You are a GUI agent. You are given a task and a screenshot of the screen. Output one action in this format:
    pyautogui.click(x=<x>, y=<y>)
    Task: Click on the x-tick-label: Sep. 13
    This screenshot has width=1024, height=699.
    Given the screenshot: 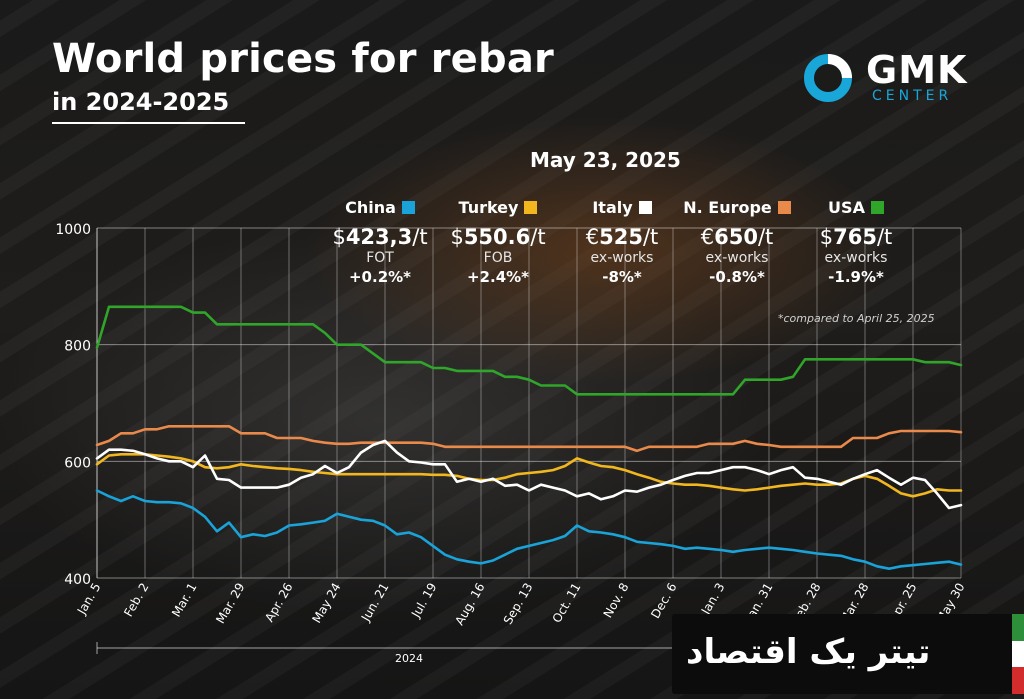 What is the action you would take?
    pyautogui.click(x=518, y=604)
    